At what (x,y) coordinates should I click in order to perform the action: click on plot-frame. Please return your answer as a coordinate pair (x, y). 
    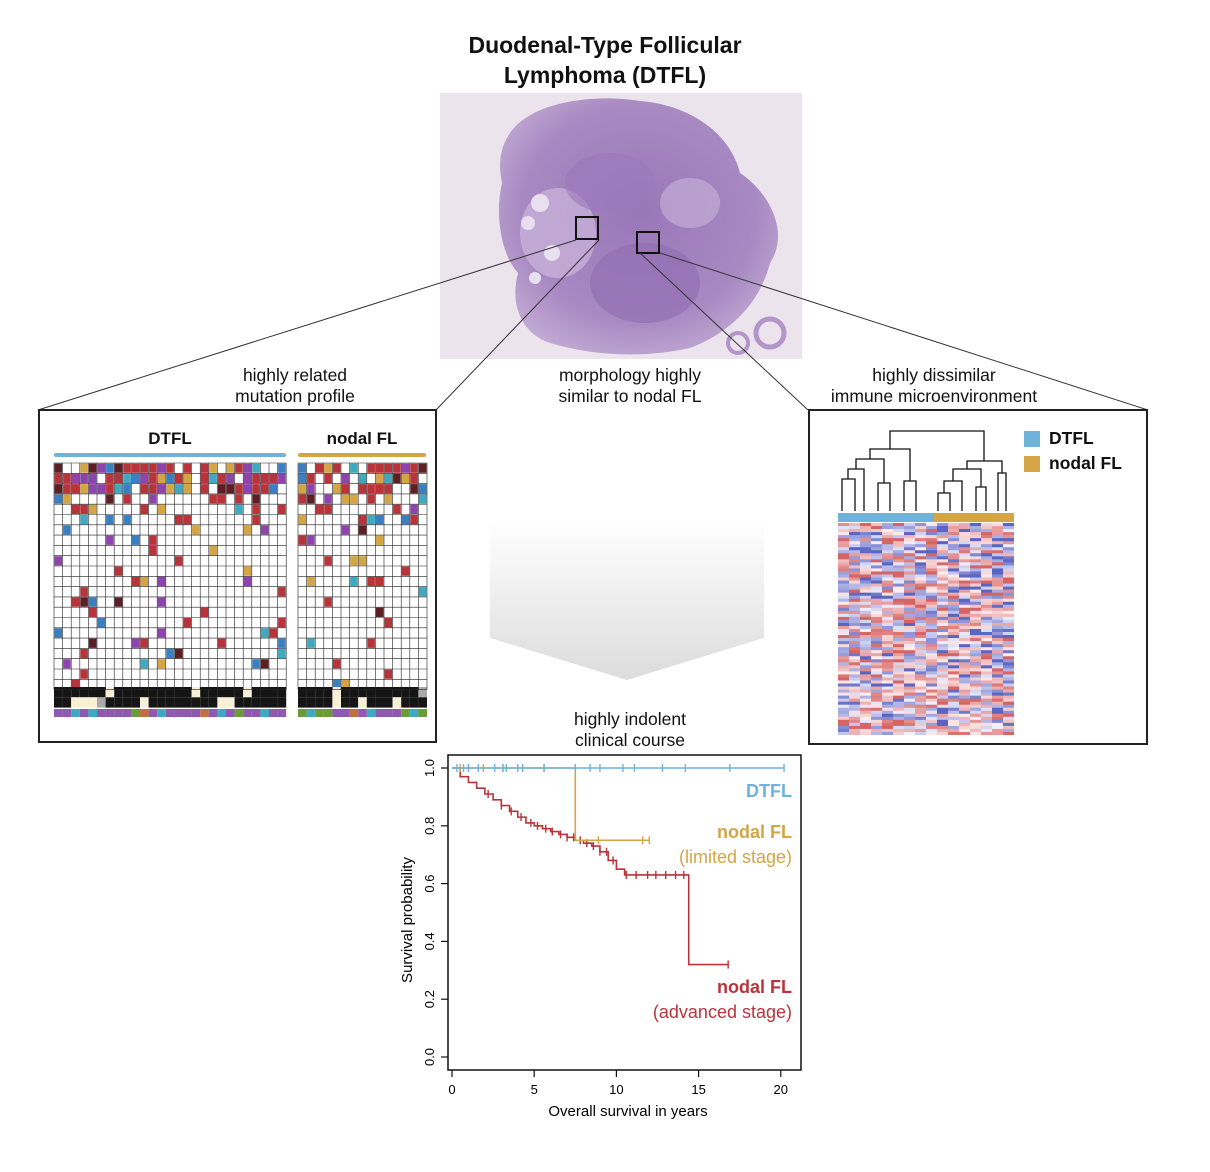
    Looking at the image, I should click on (624, 912).